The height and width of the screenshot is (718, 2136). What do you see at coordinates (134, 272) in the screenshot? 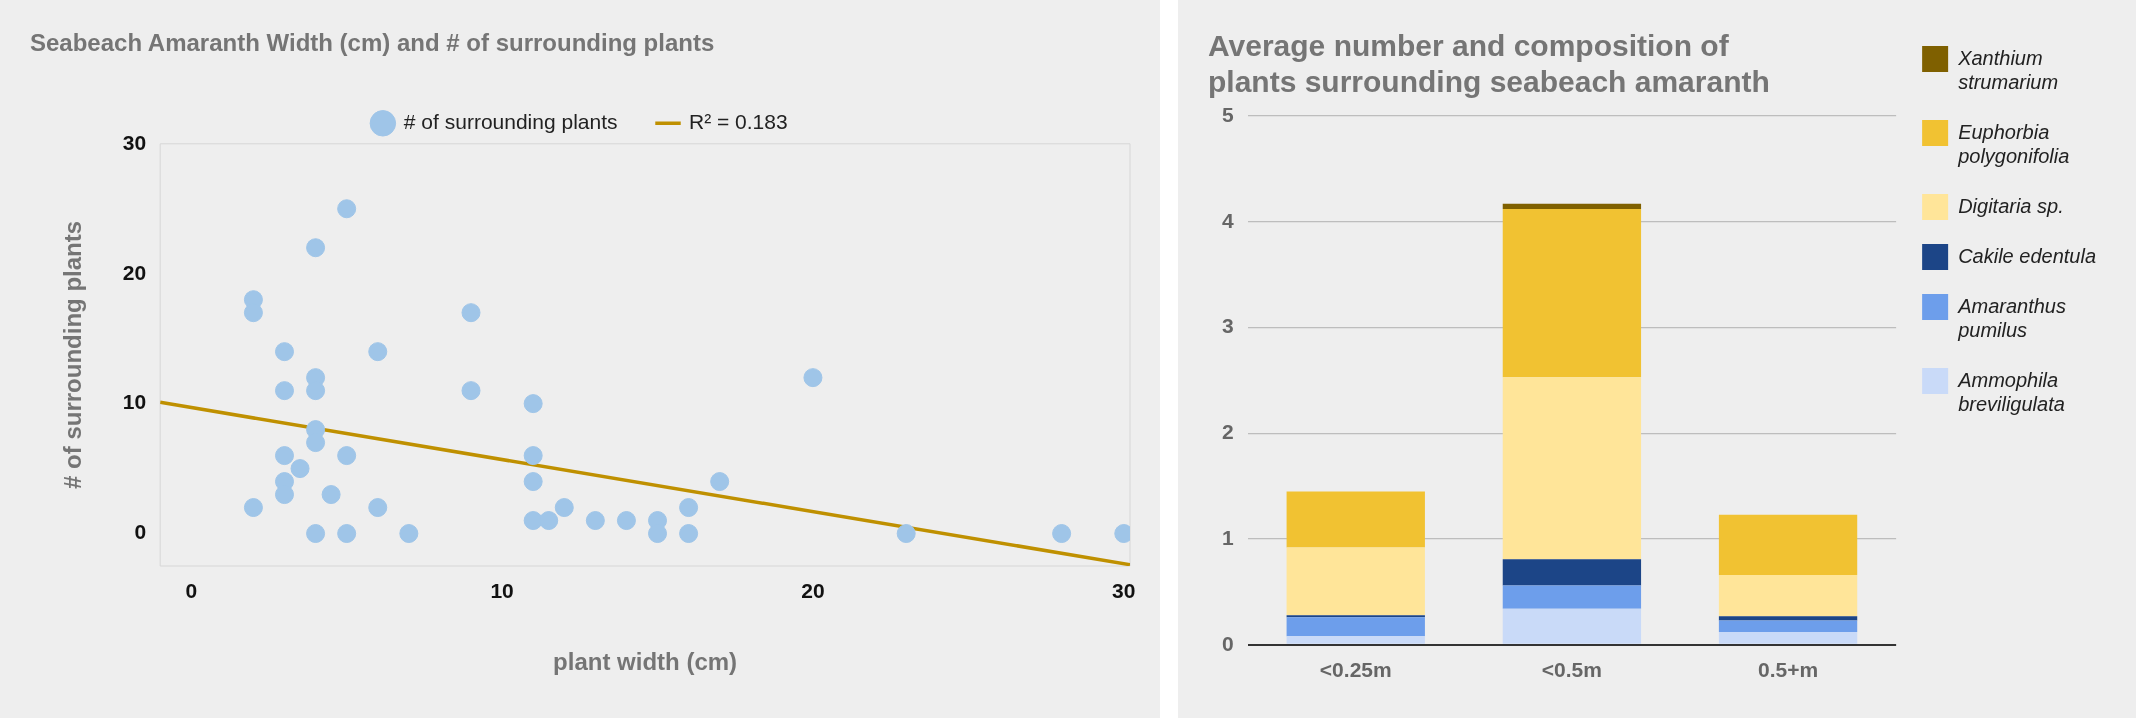
I see `y-tick-label: 20` at bounding box center [134, 272].